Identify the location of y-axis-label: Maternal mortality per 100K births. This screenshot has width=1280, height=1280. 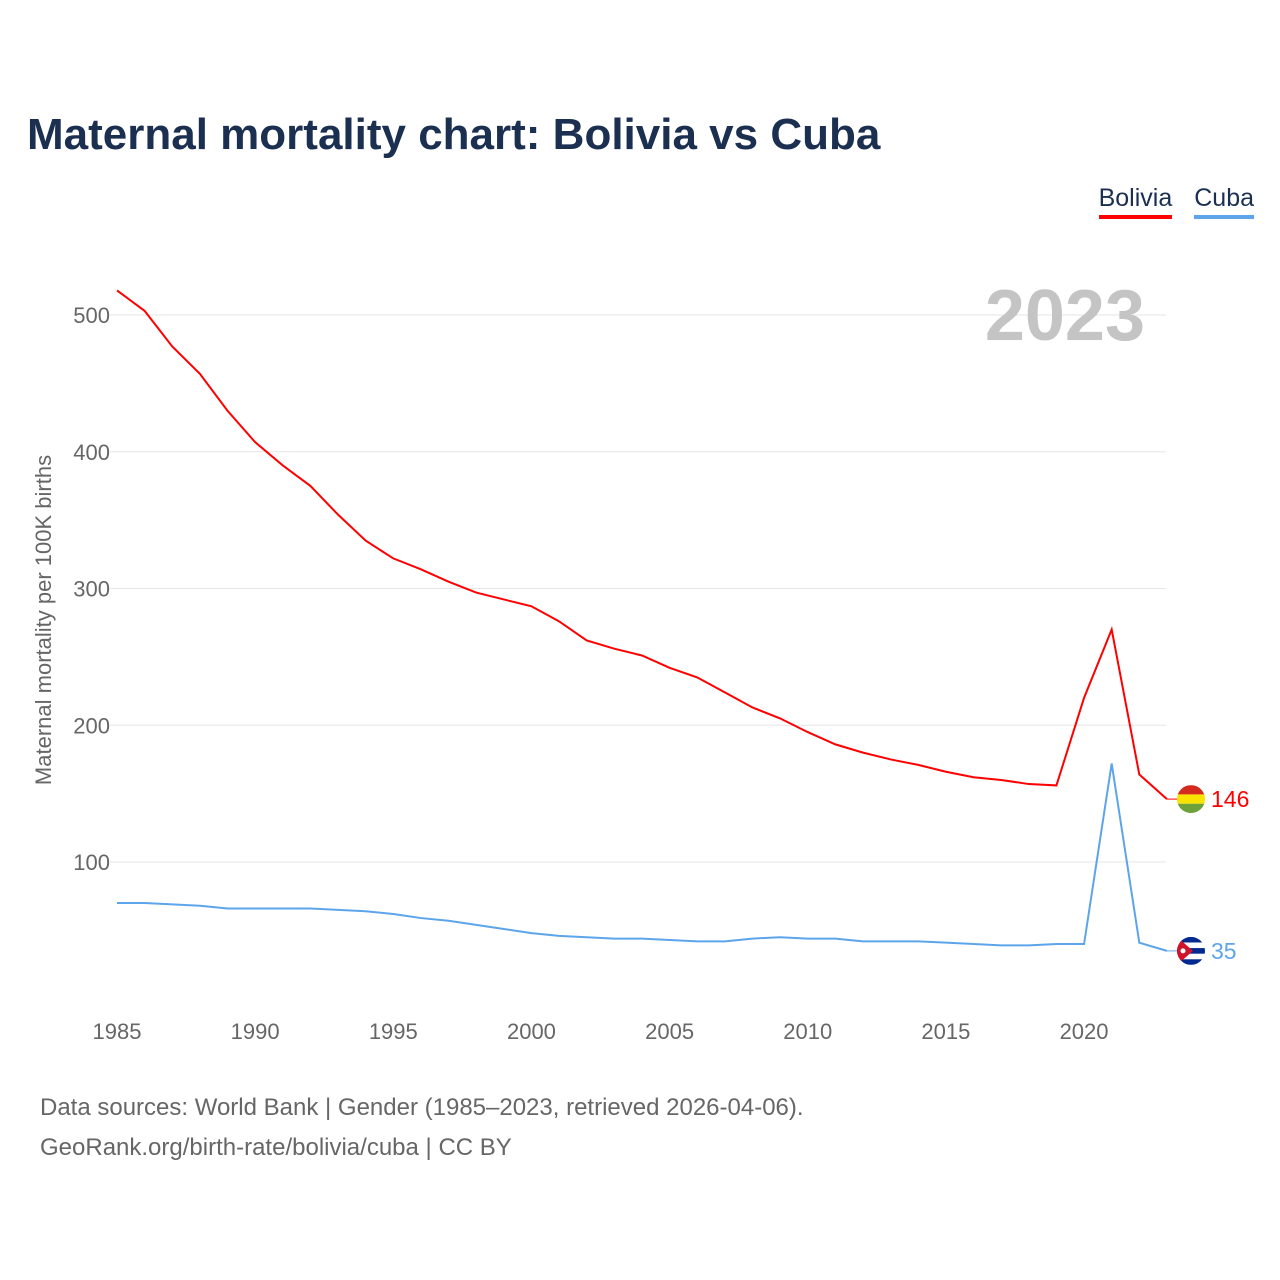
(43, 620).